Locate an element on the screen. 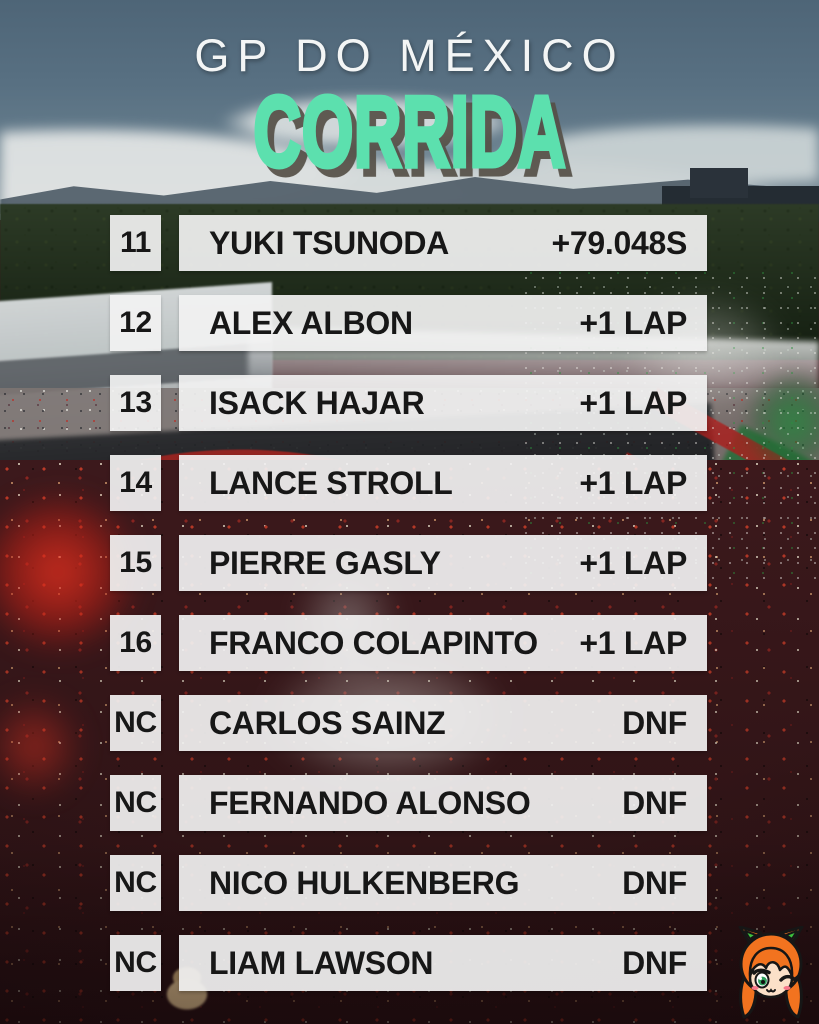  position-badge: 13 is located at coordinates (135, 403).